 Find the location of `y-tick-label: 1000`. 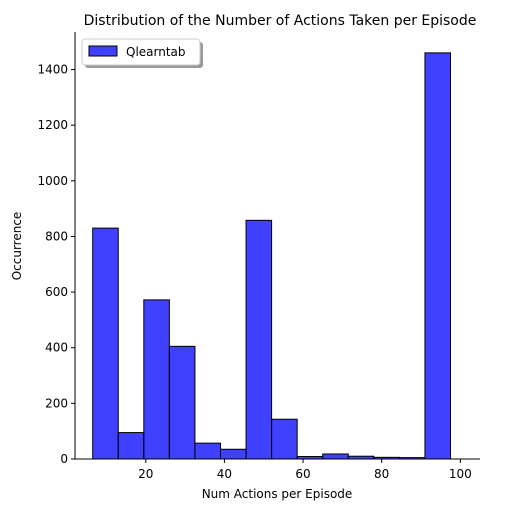

y-tick-label: 1000 is located at coordinates (52, 181).